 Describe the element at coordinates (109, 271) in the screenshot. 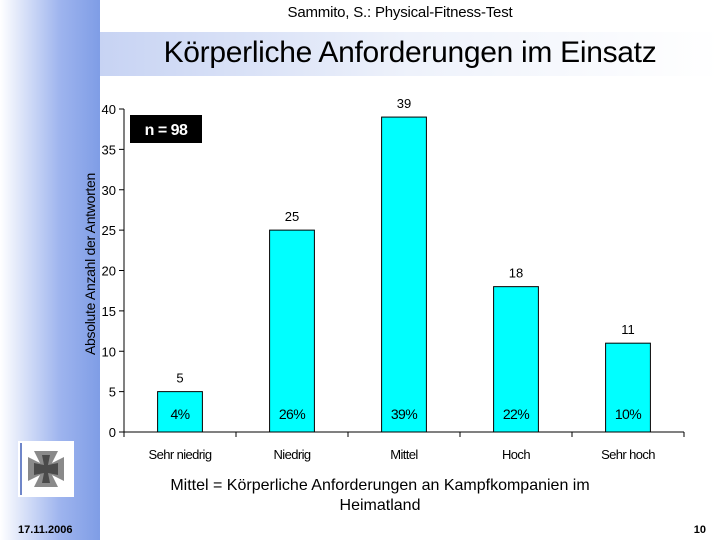

I see `y-tick-label: 20` at that location.